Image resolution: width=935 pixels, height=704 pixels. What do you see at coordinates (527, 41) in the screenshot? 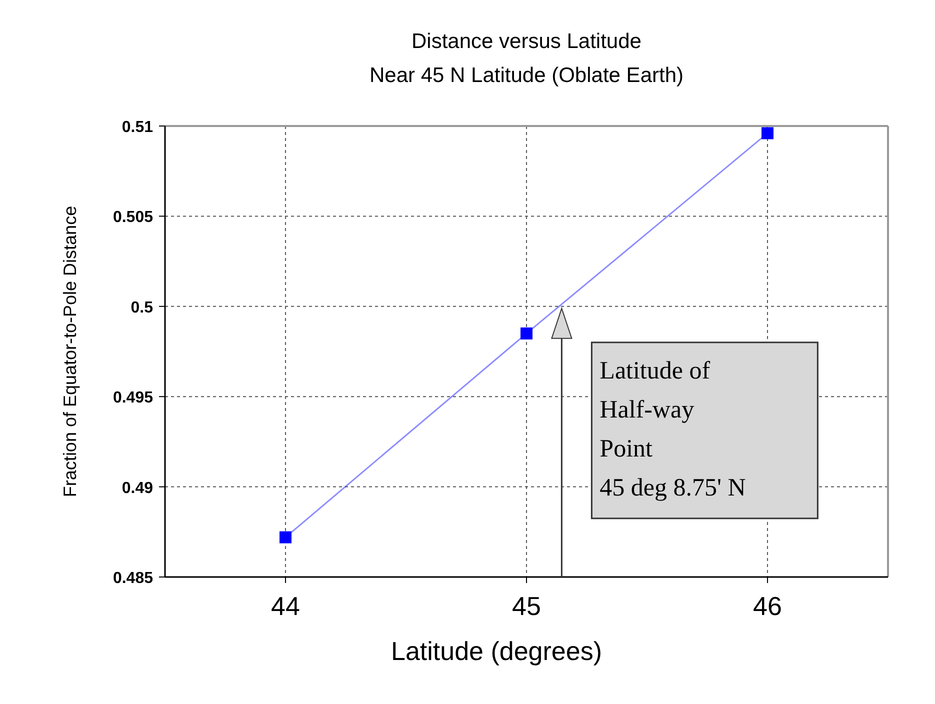
I see `chart-title: Distance versus Latitude` at bounding box center [527, 41].